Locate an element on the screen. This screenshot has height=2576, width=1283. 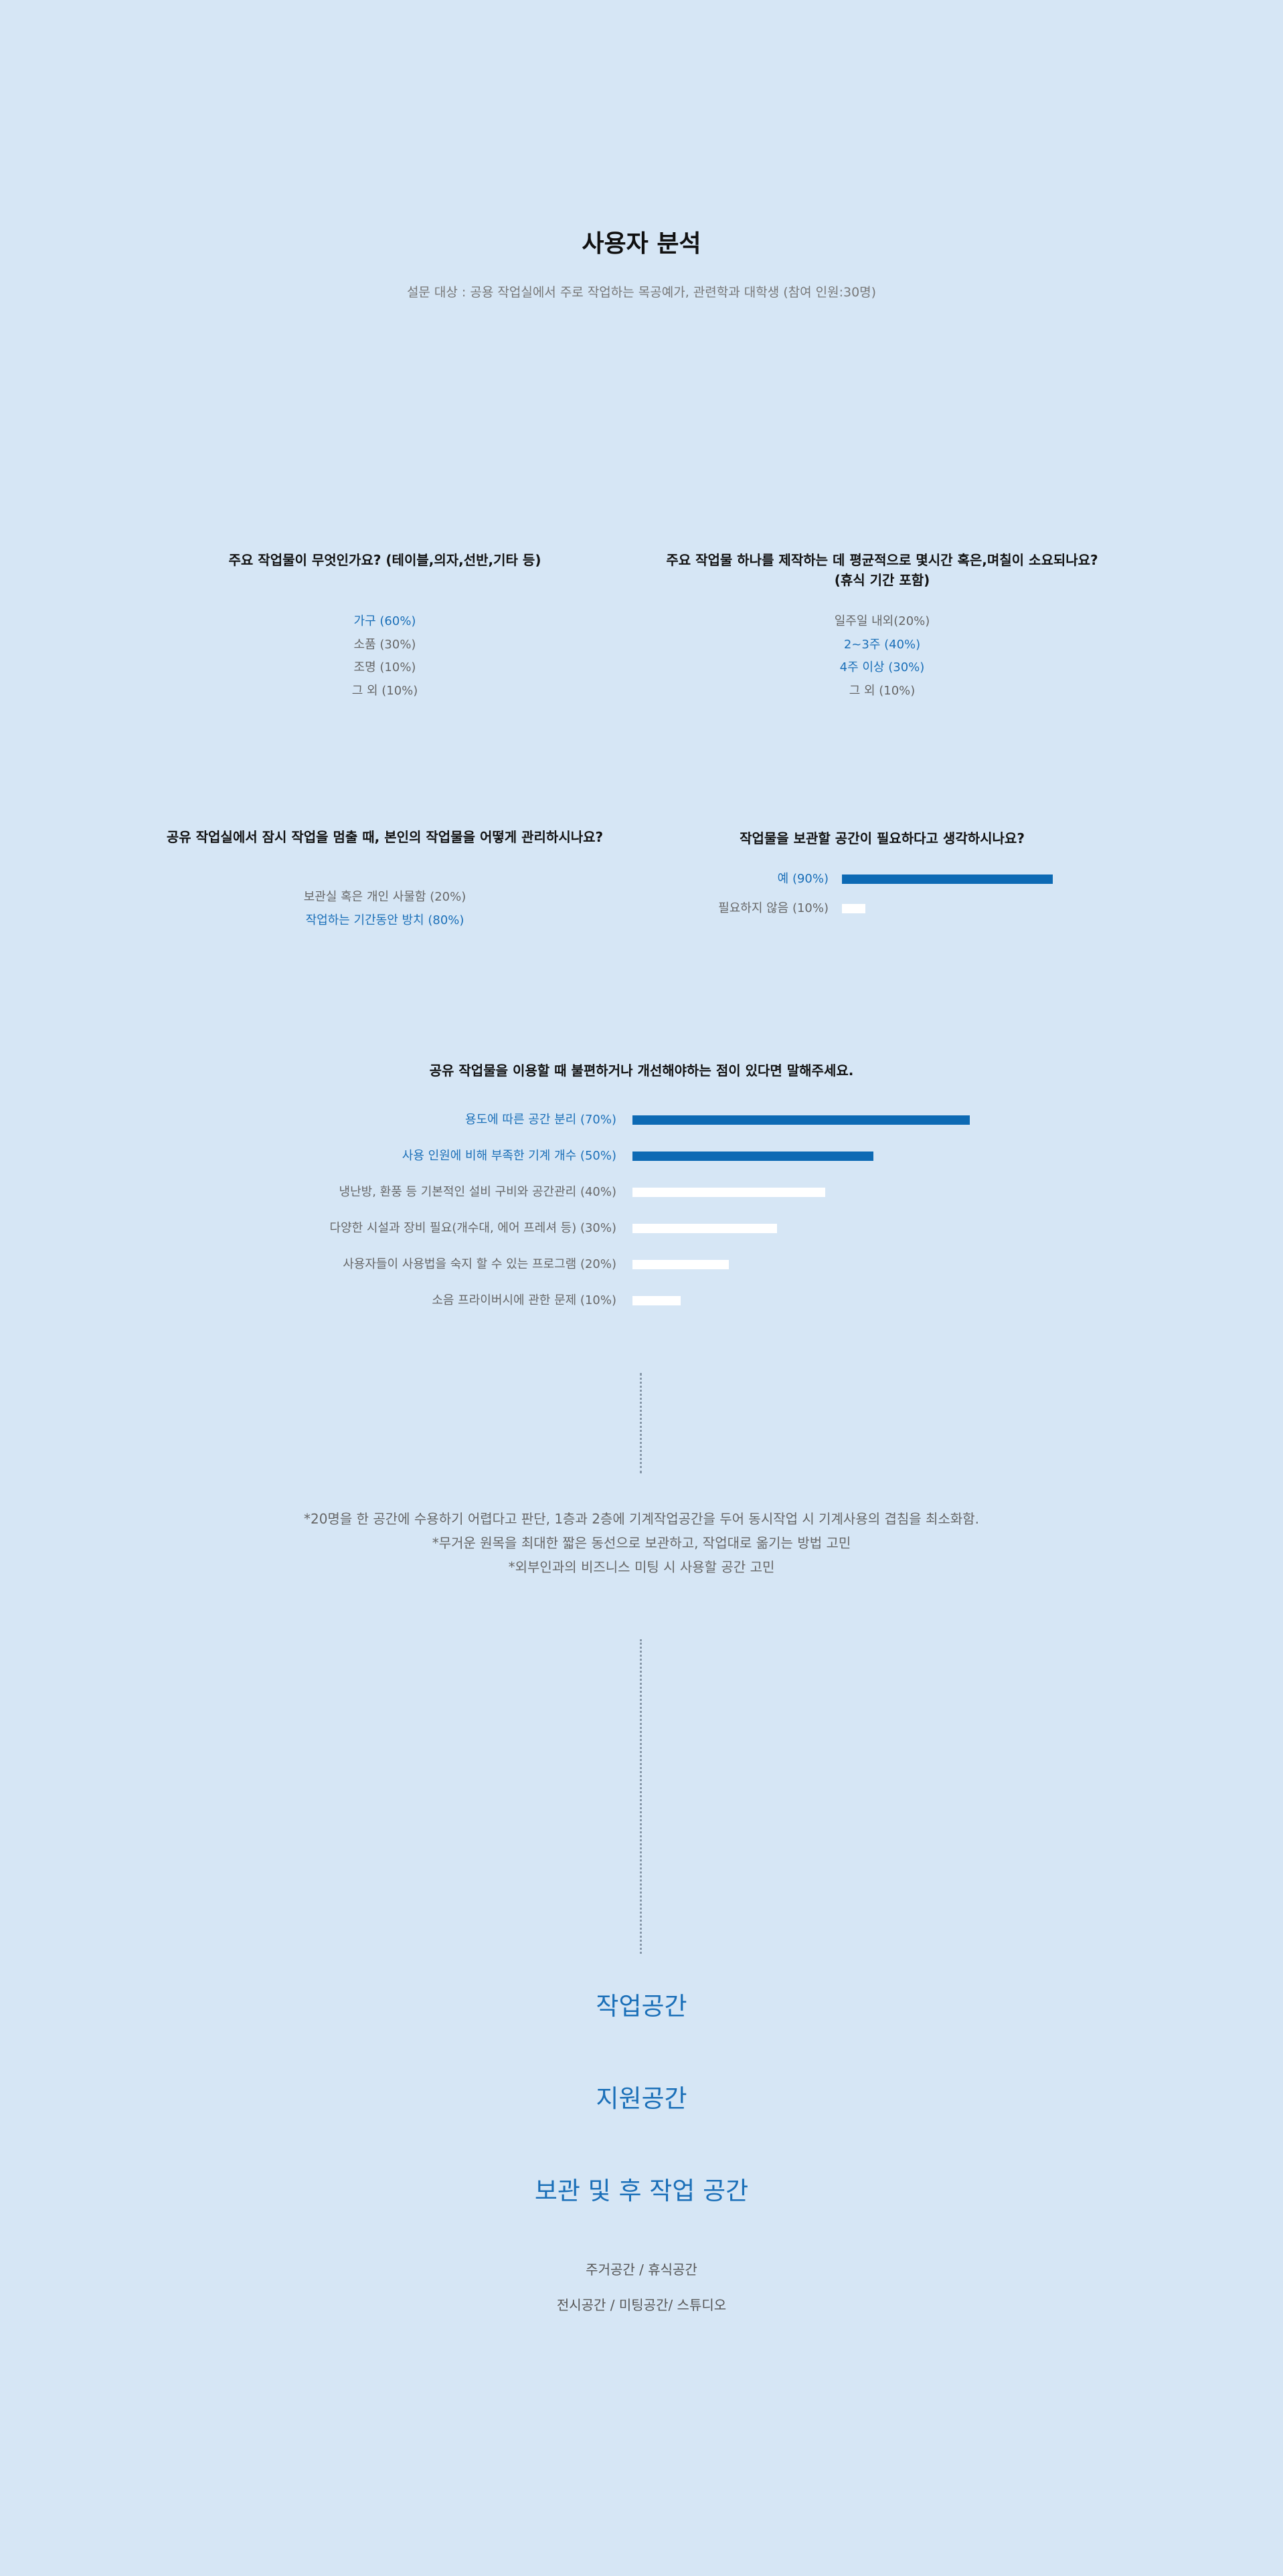
q1-options: 가구 (60%) 소품 (30%) 조명 (10%) 그 외 (10%) is located at coordinates (385, 656).